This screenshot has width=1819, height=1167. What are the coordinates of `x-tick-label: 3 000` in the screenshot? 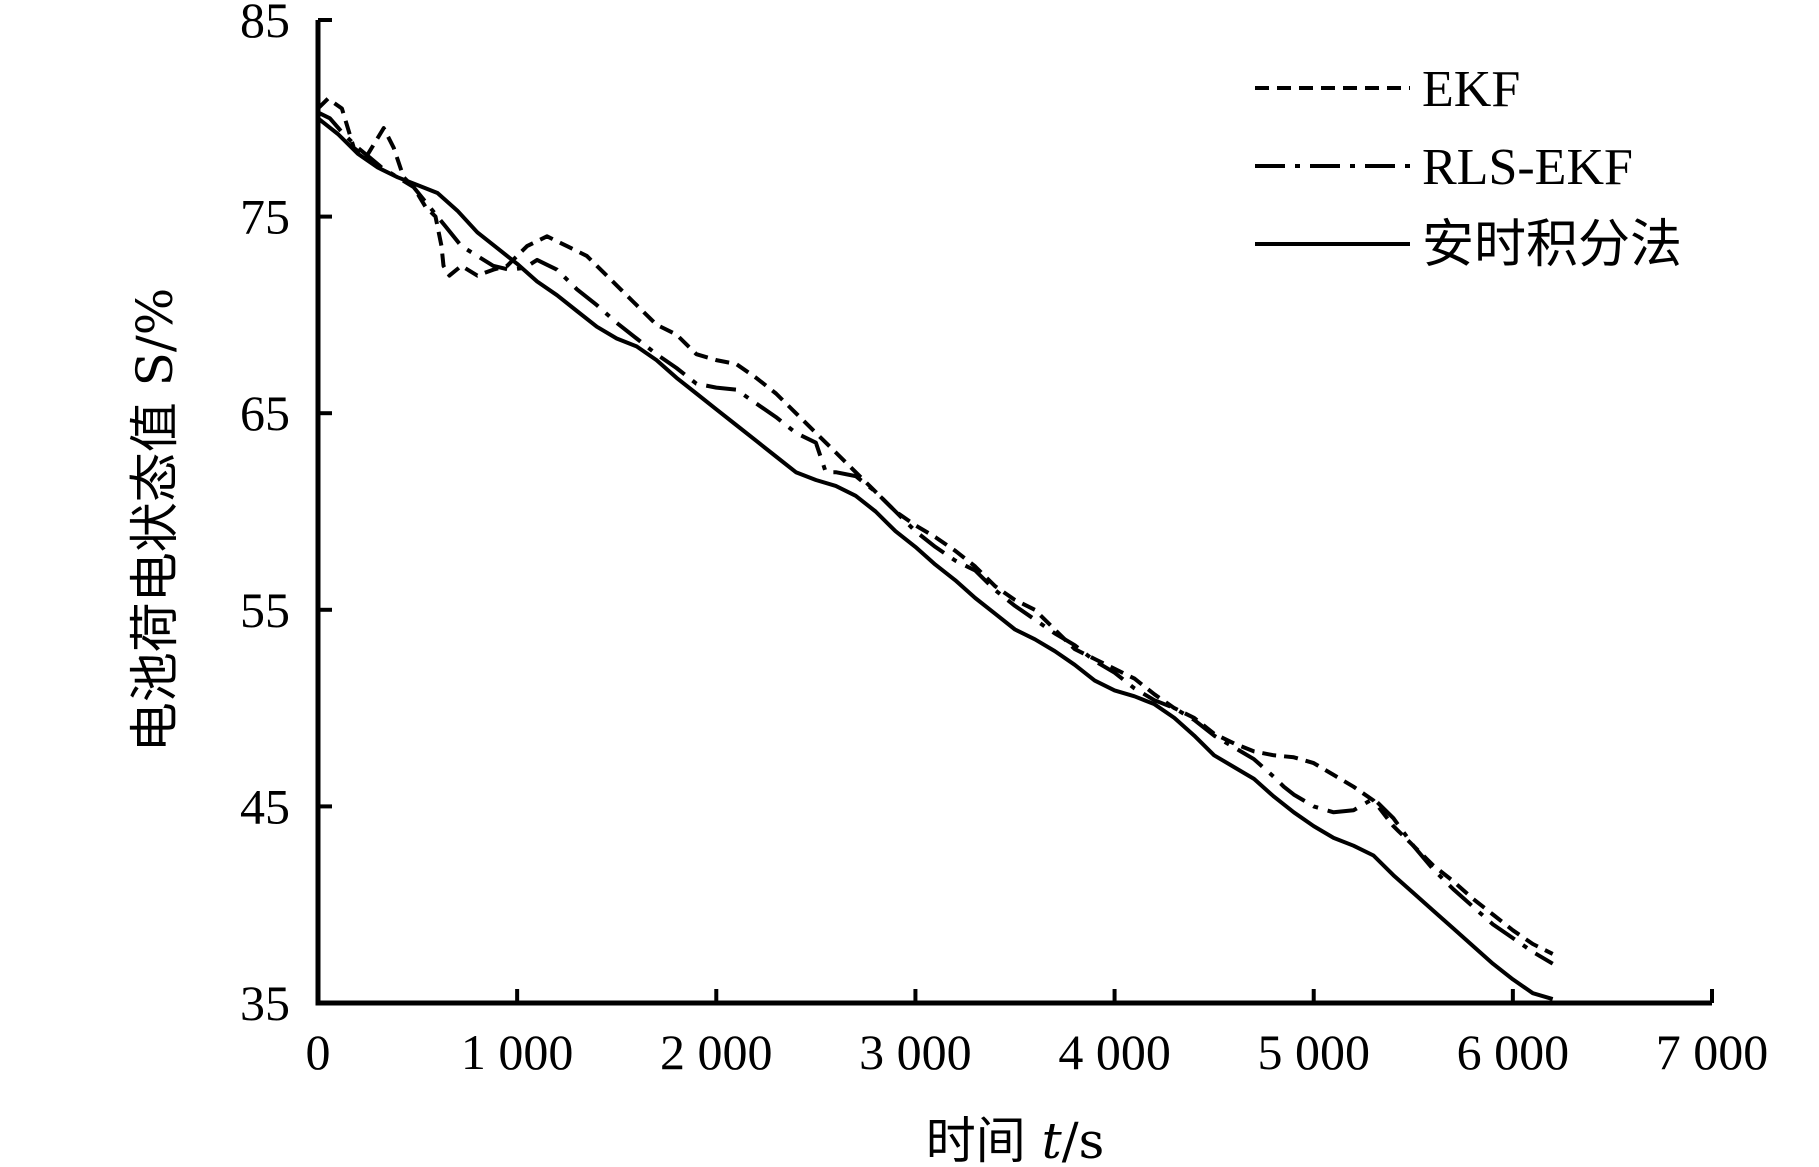 It's located at (915, 1052).